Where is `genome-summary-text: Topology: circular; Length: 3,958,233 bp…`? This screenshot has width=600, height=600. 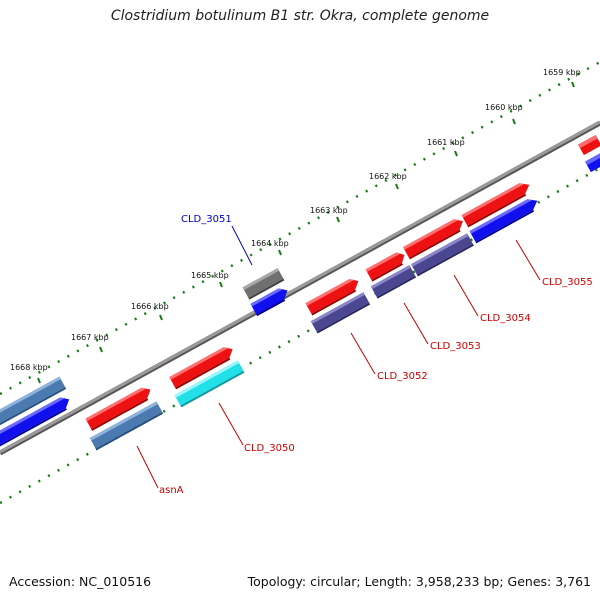
genome-summary-text: Topology: circular; Length: 3,958,233 bp… is located at coordinates (419, 581).